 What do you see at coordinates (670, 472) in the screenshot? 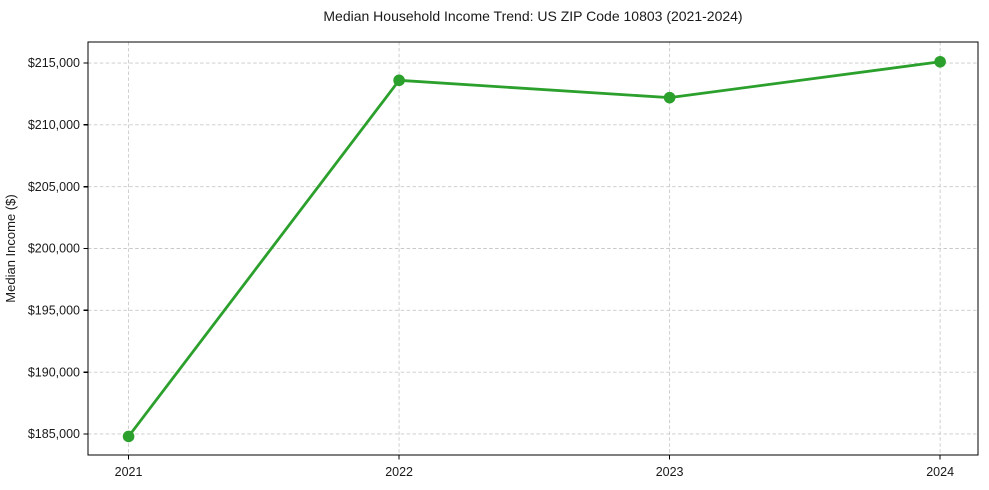
I see `x-tick-label: 2023` at bounding box center [670, 472].